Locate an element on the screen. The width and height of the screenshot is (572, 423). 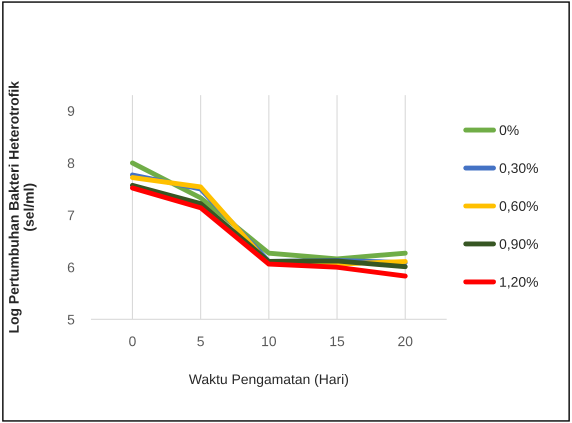
y-tick-label: 8 is located at coordinates (71, 163).